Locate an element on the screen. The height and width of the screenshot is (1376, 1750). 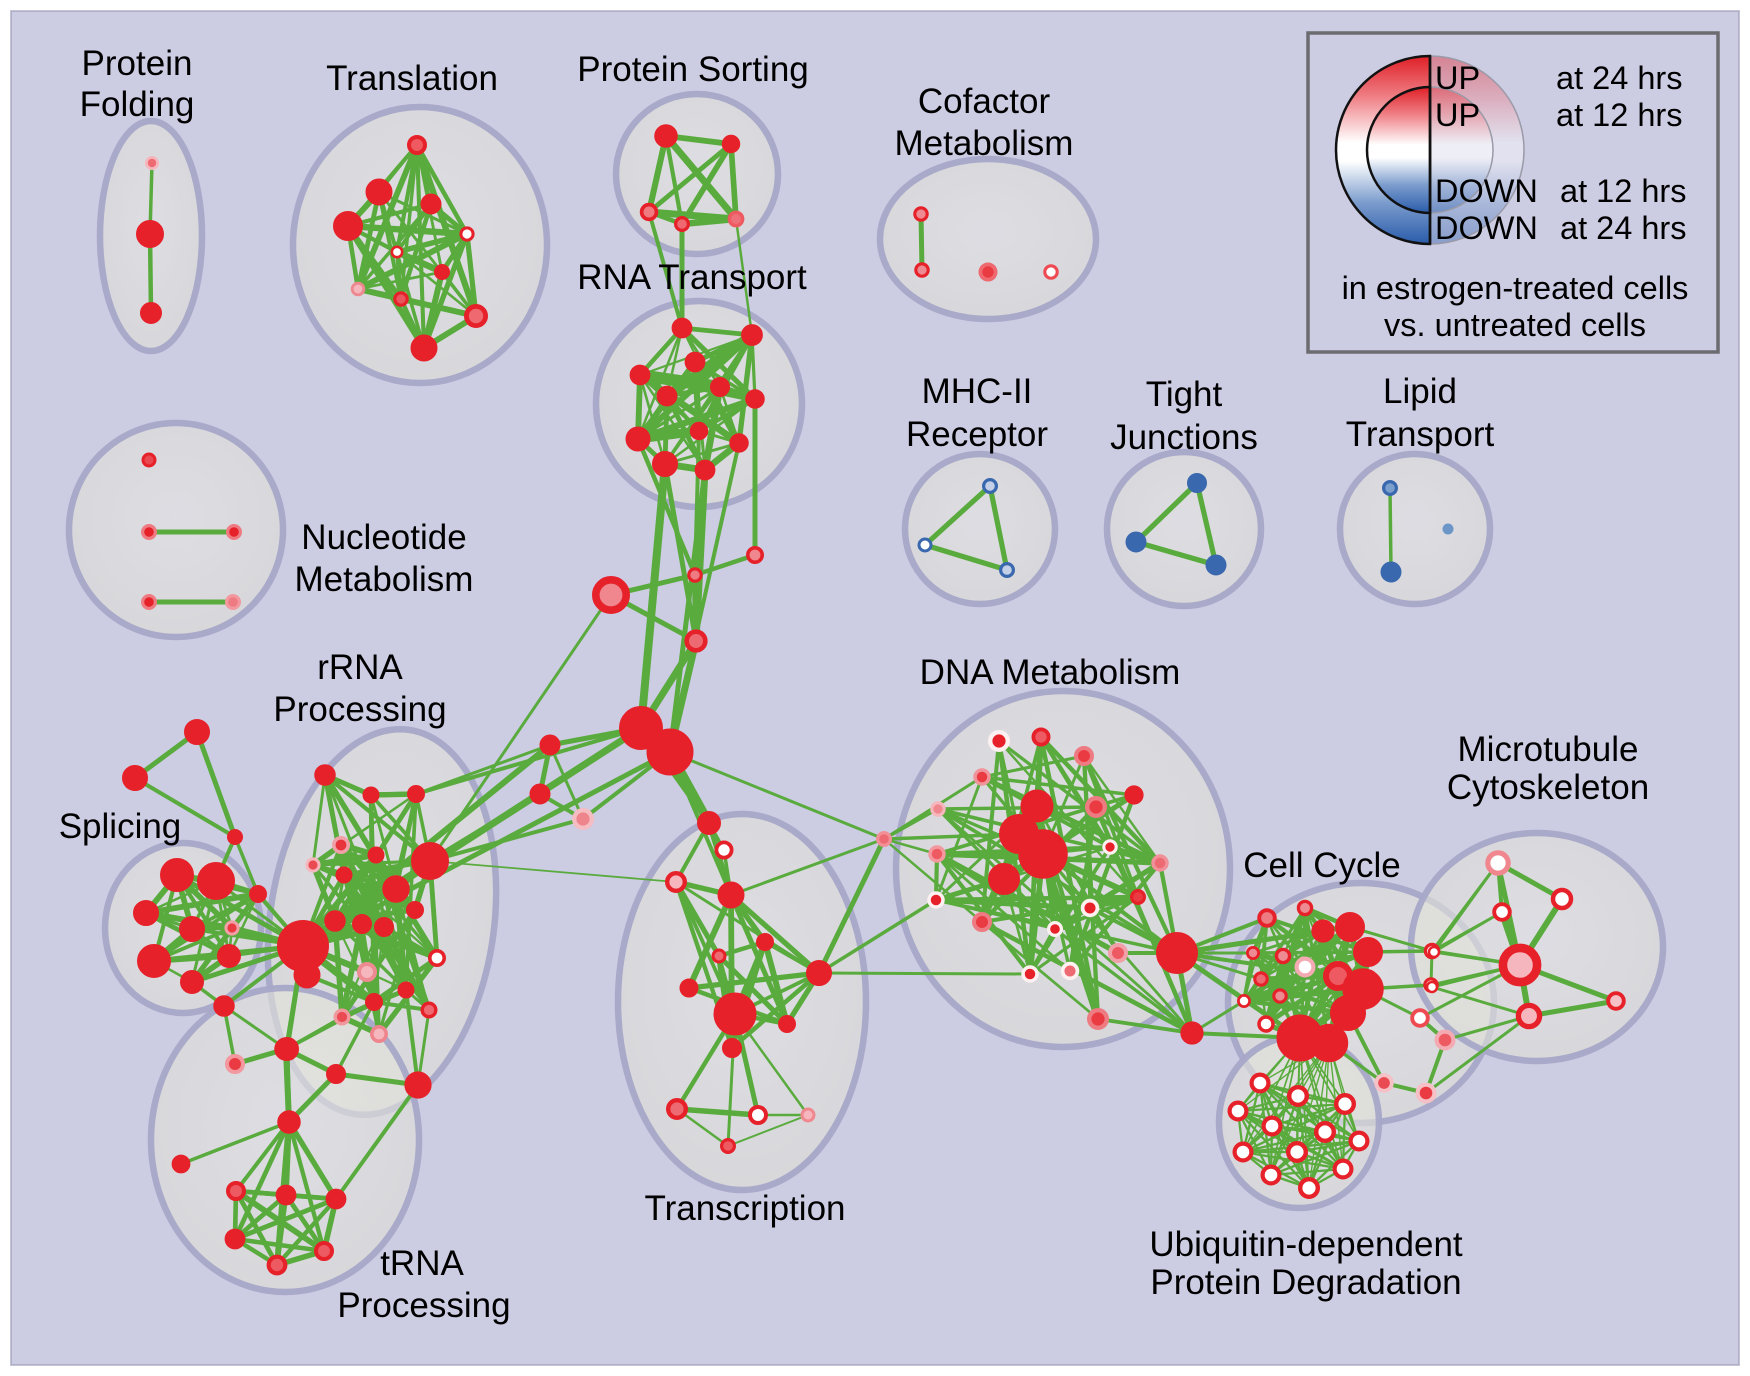
svg-text: DNA Metabolism is located at coordinates (1050, 672).